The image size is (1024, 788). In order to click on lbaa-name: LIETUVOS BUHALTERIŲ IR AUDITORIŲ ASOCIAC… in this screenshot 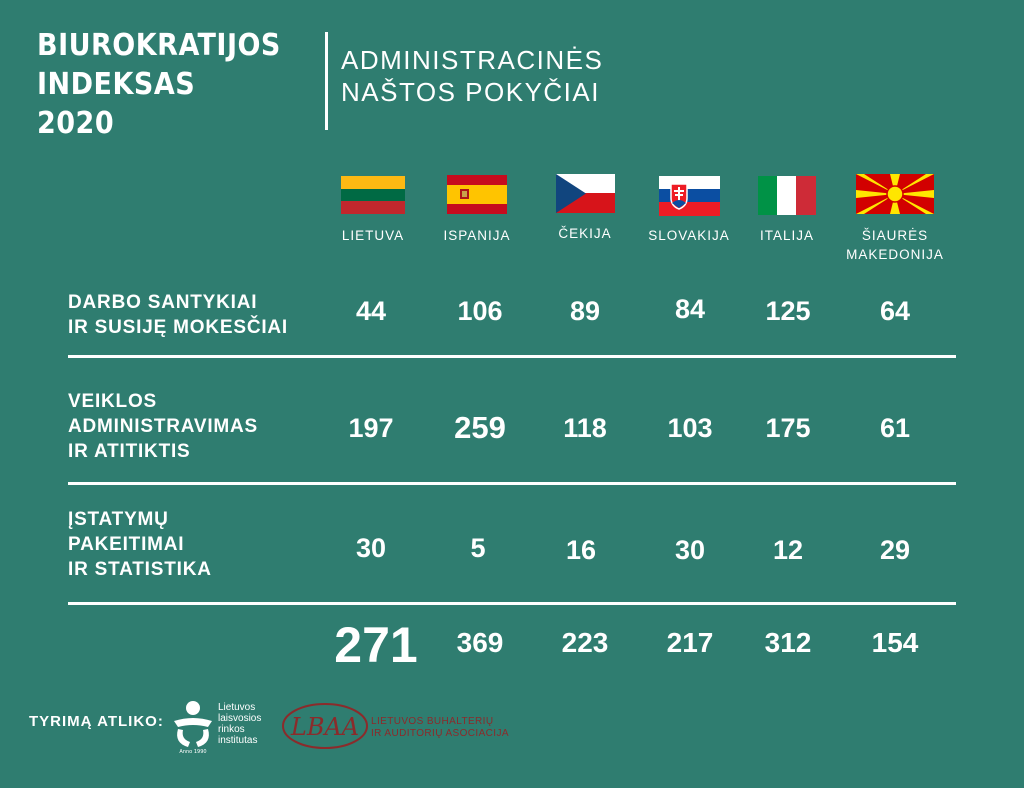, I will do `click(440, 727)`.